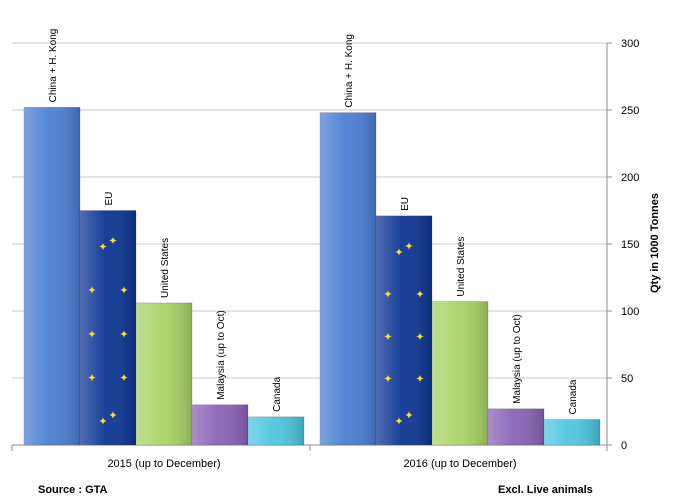 Image resolution: width=675 pixels, height=502 pixels. Describe the element at coordinates (655, 243) in the screenshot. I see `y-axis-title: Qty in 1000 Tonnes` at that location.